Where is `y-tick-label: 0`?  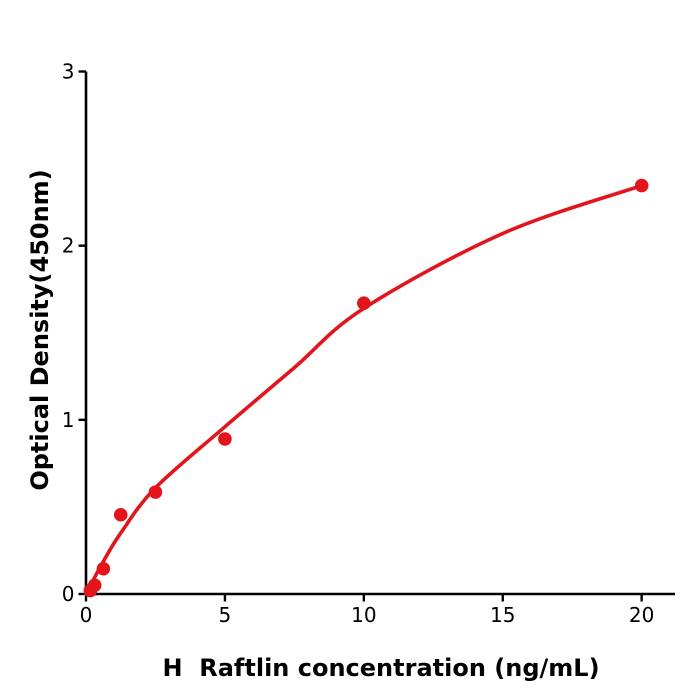 y-tick-label: 0 is located at coordinates (68, 594).